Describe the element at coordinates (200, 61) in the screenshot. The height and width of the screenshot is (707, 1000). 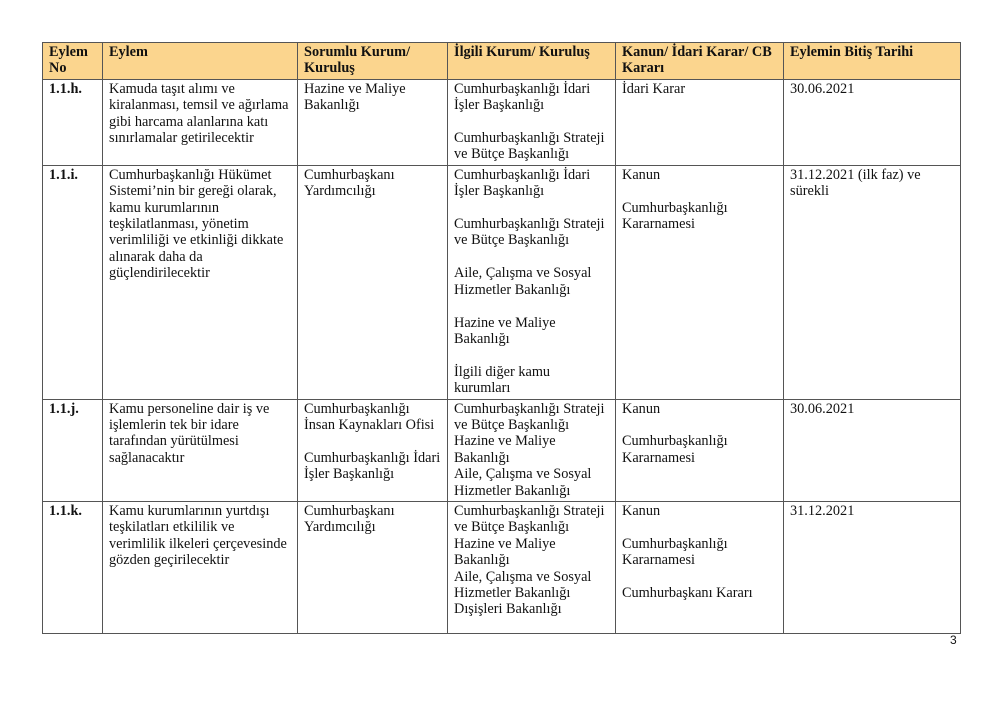
I see `header-action: Eylem` at that location.